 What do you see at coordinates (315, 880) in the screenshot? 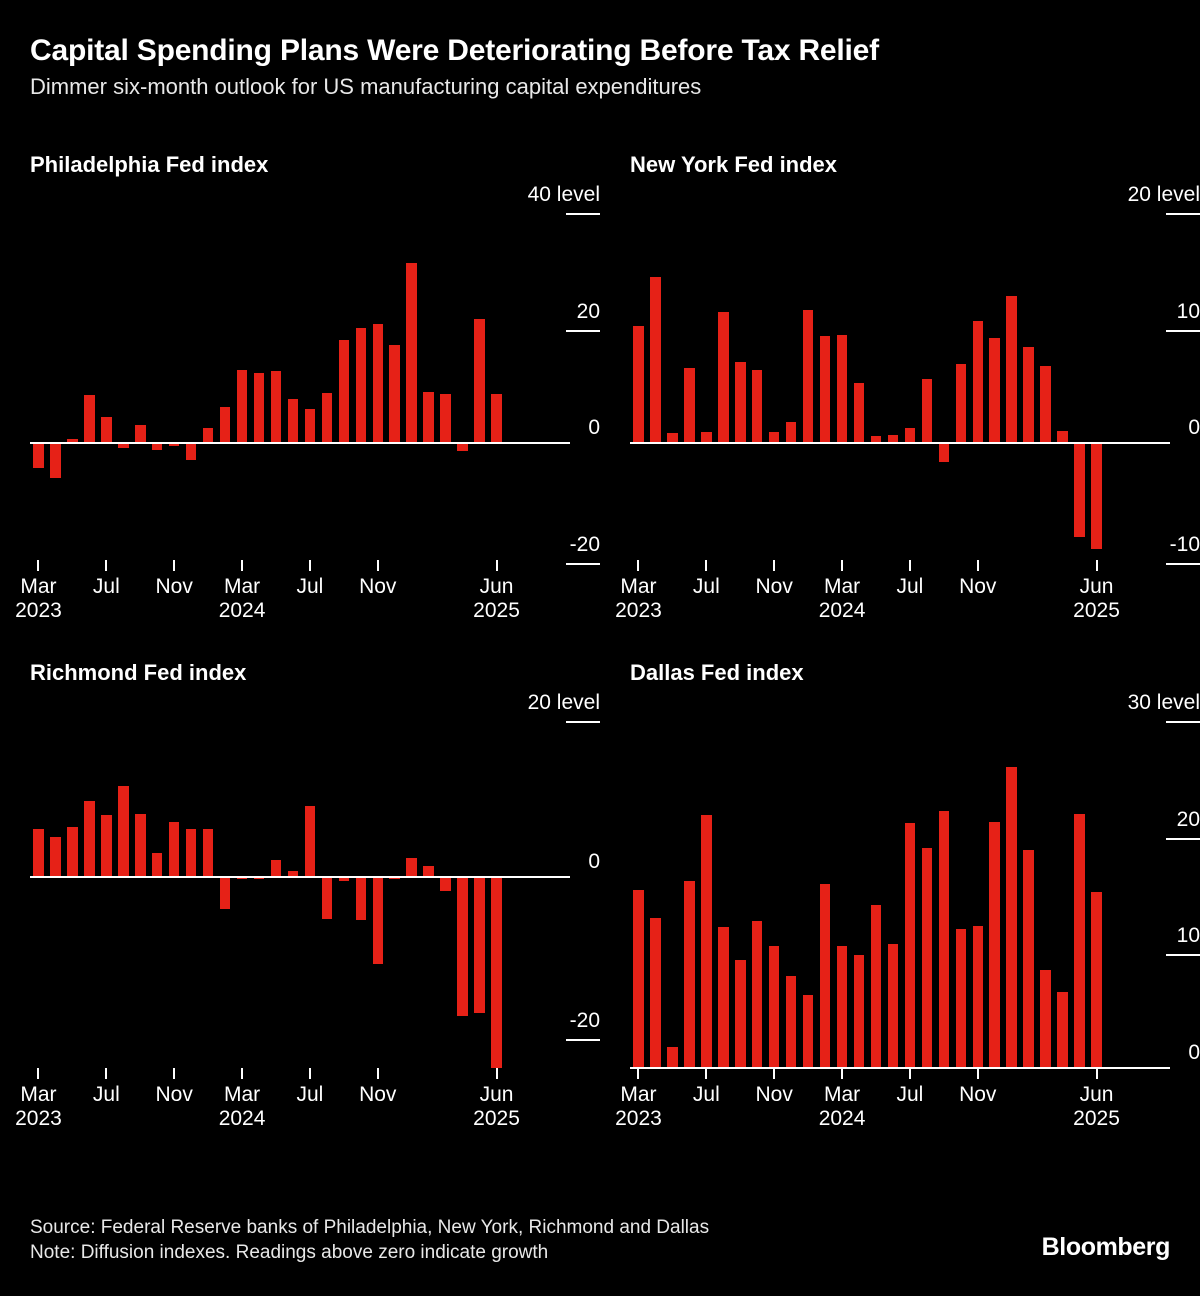
I see `plot-area: 20 level 0 -20` at bounding box center [315, 880].